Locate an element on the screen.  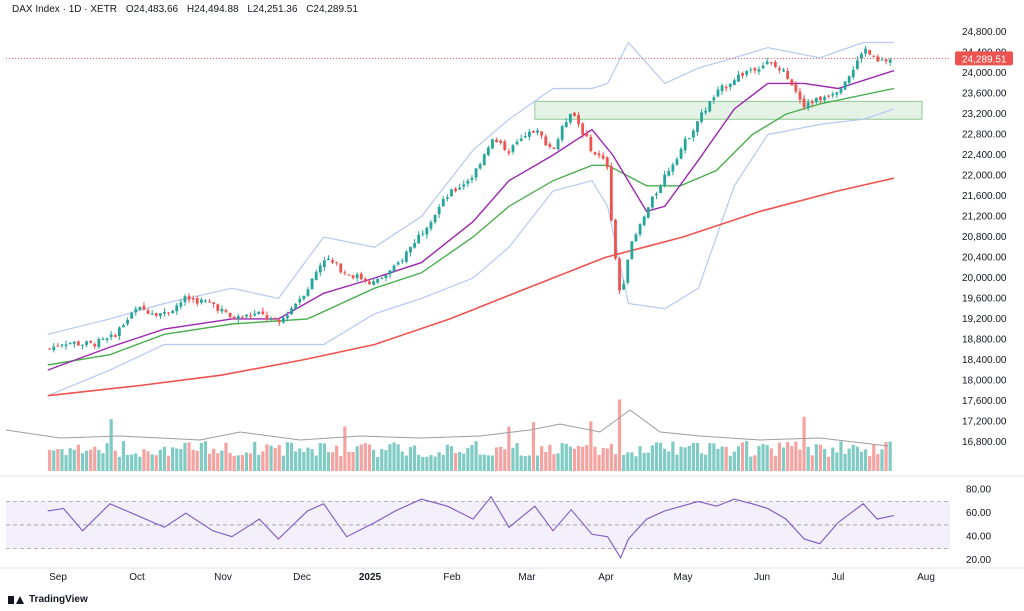
rsi-axis-tick: 80.00 is located at coordinates (978, 490).